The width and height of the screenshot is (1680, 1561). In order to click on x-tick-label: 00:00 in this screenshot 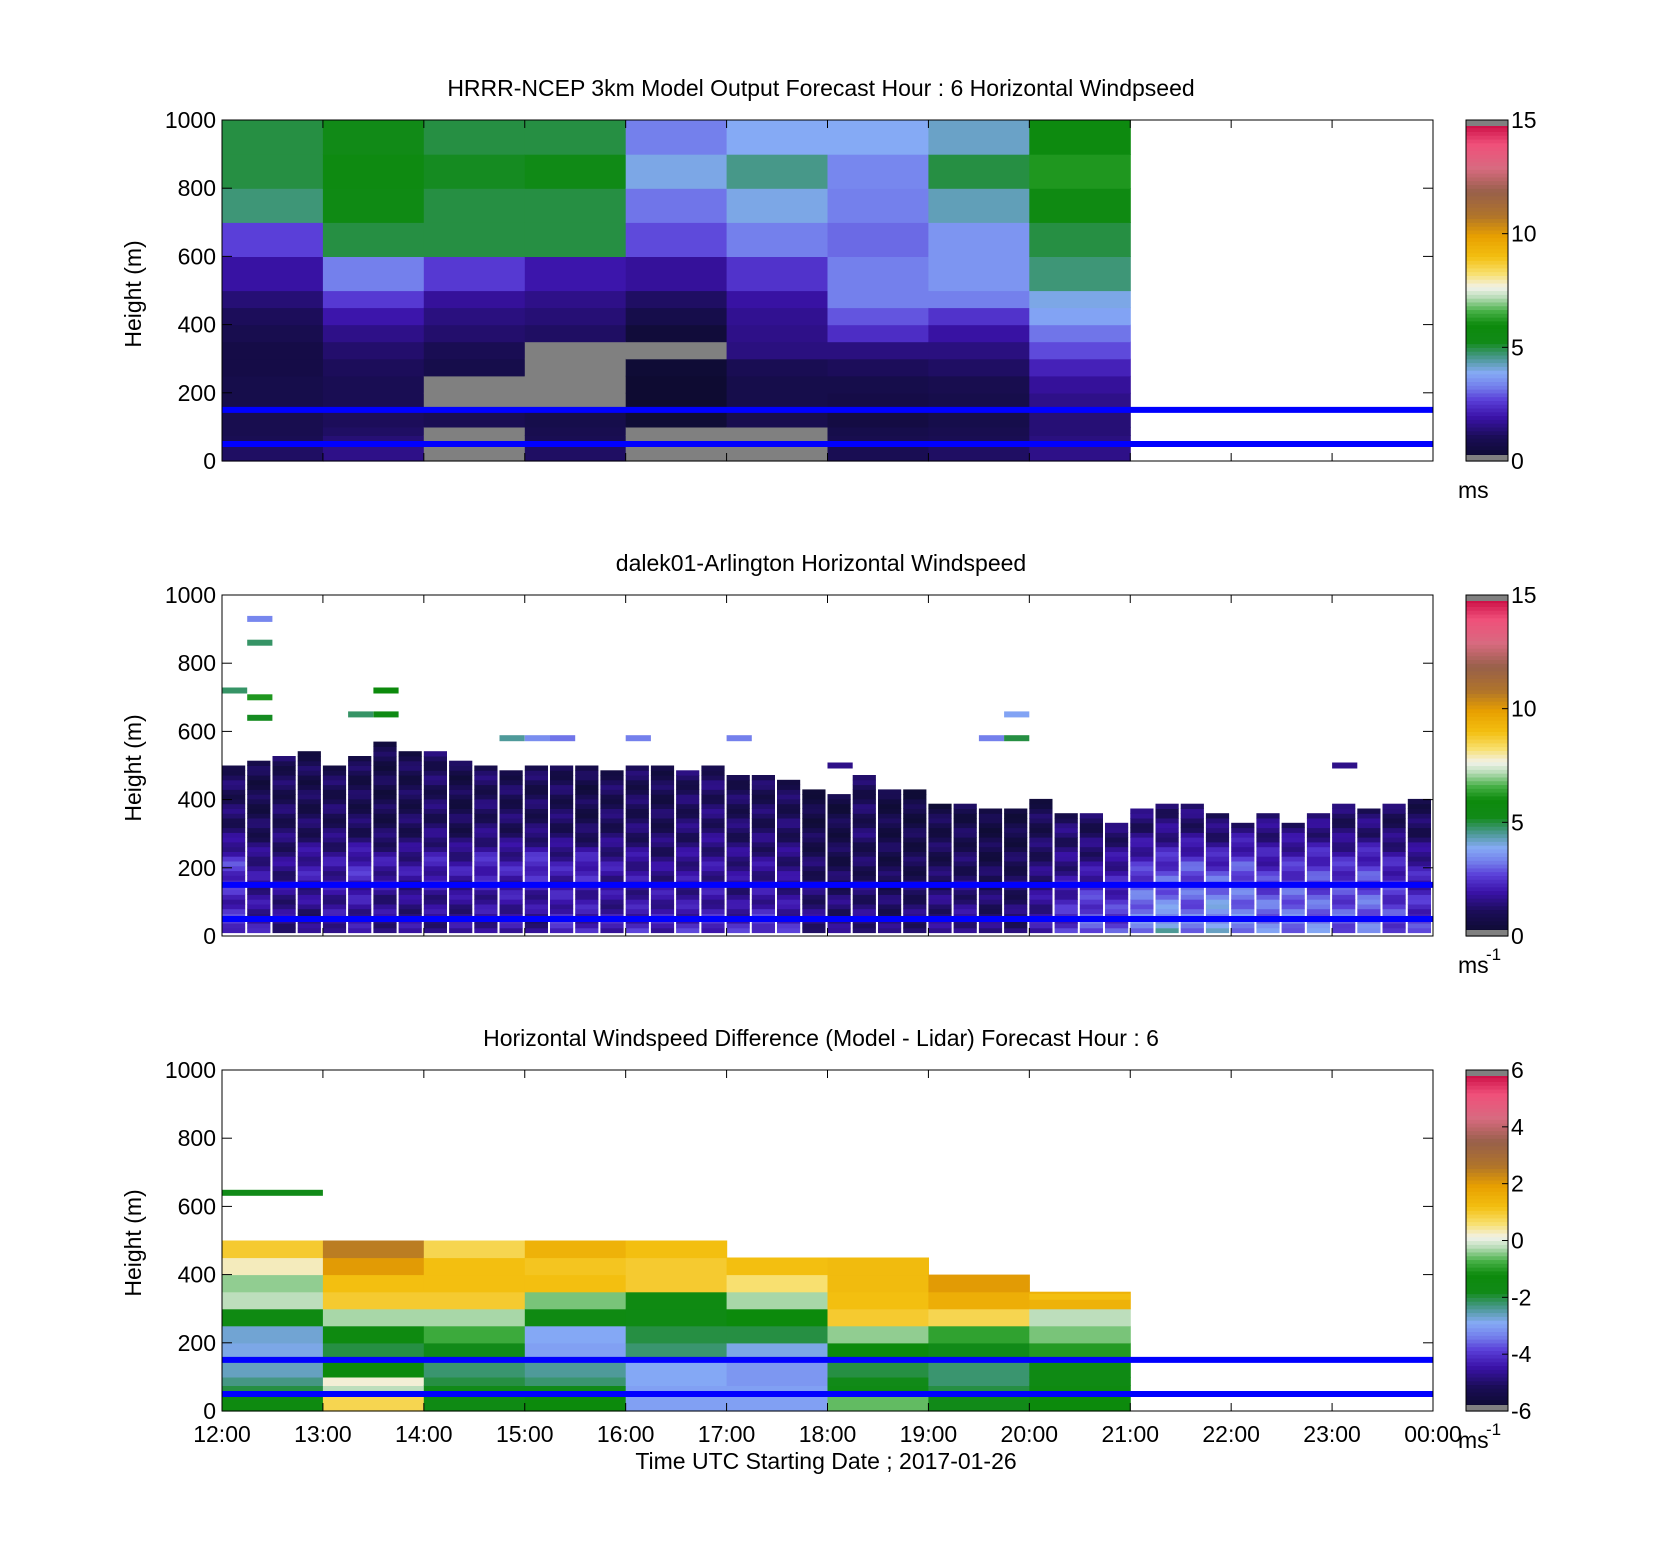, I will do `click(1433, 1434)`.